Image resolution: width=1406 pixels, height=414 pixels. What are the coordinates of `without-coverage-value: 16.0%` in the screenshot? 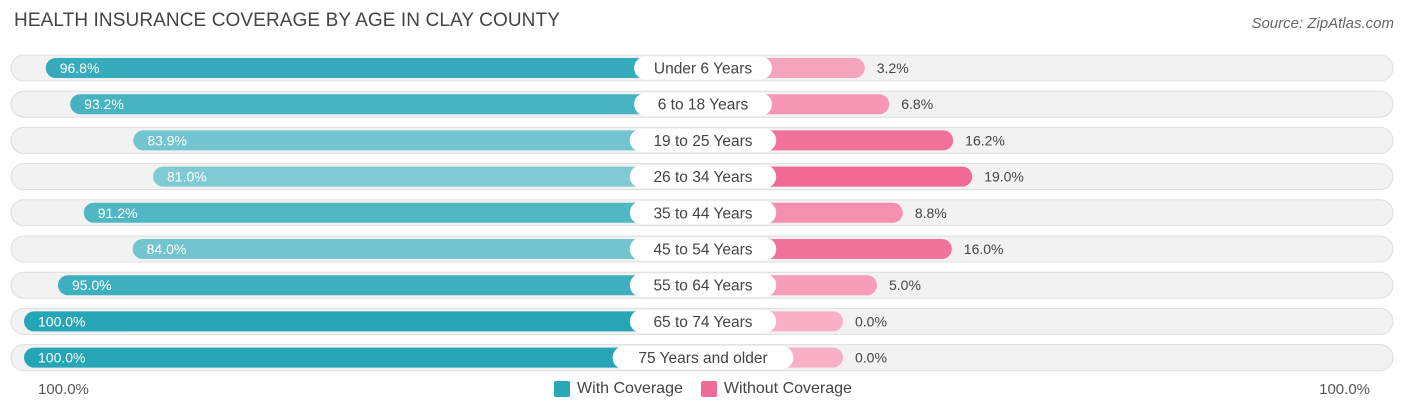 It's located at (984, 249).